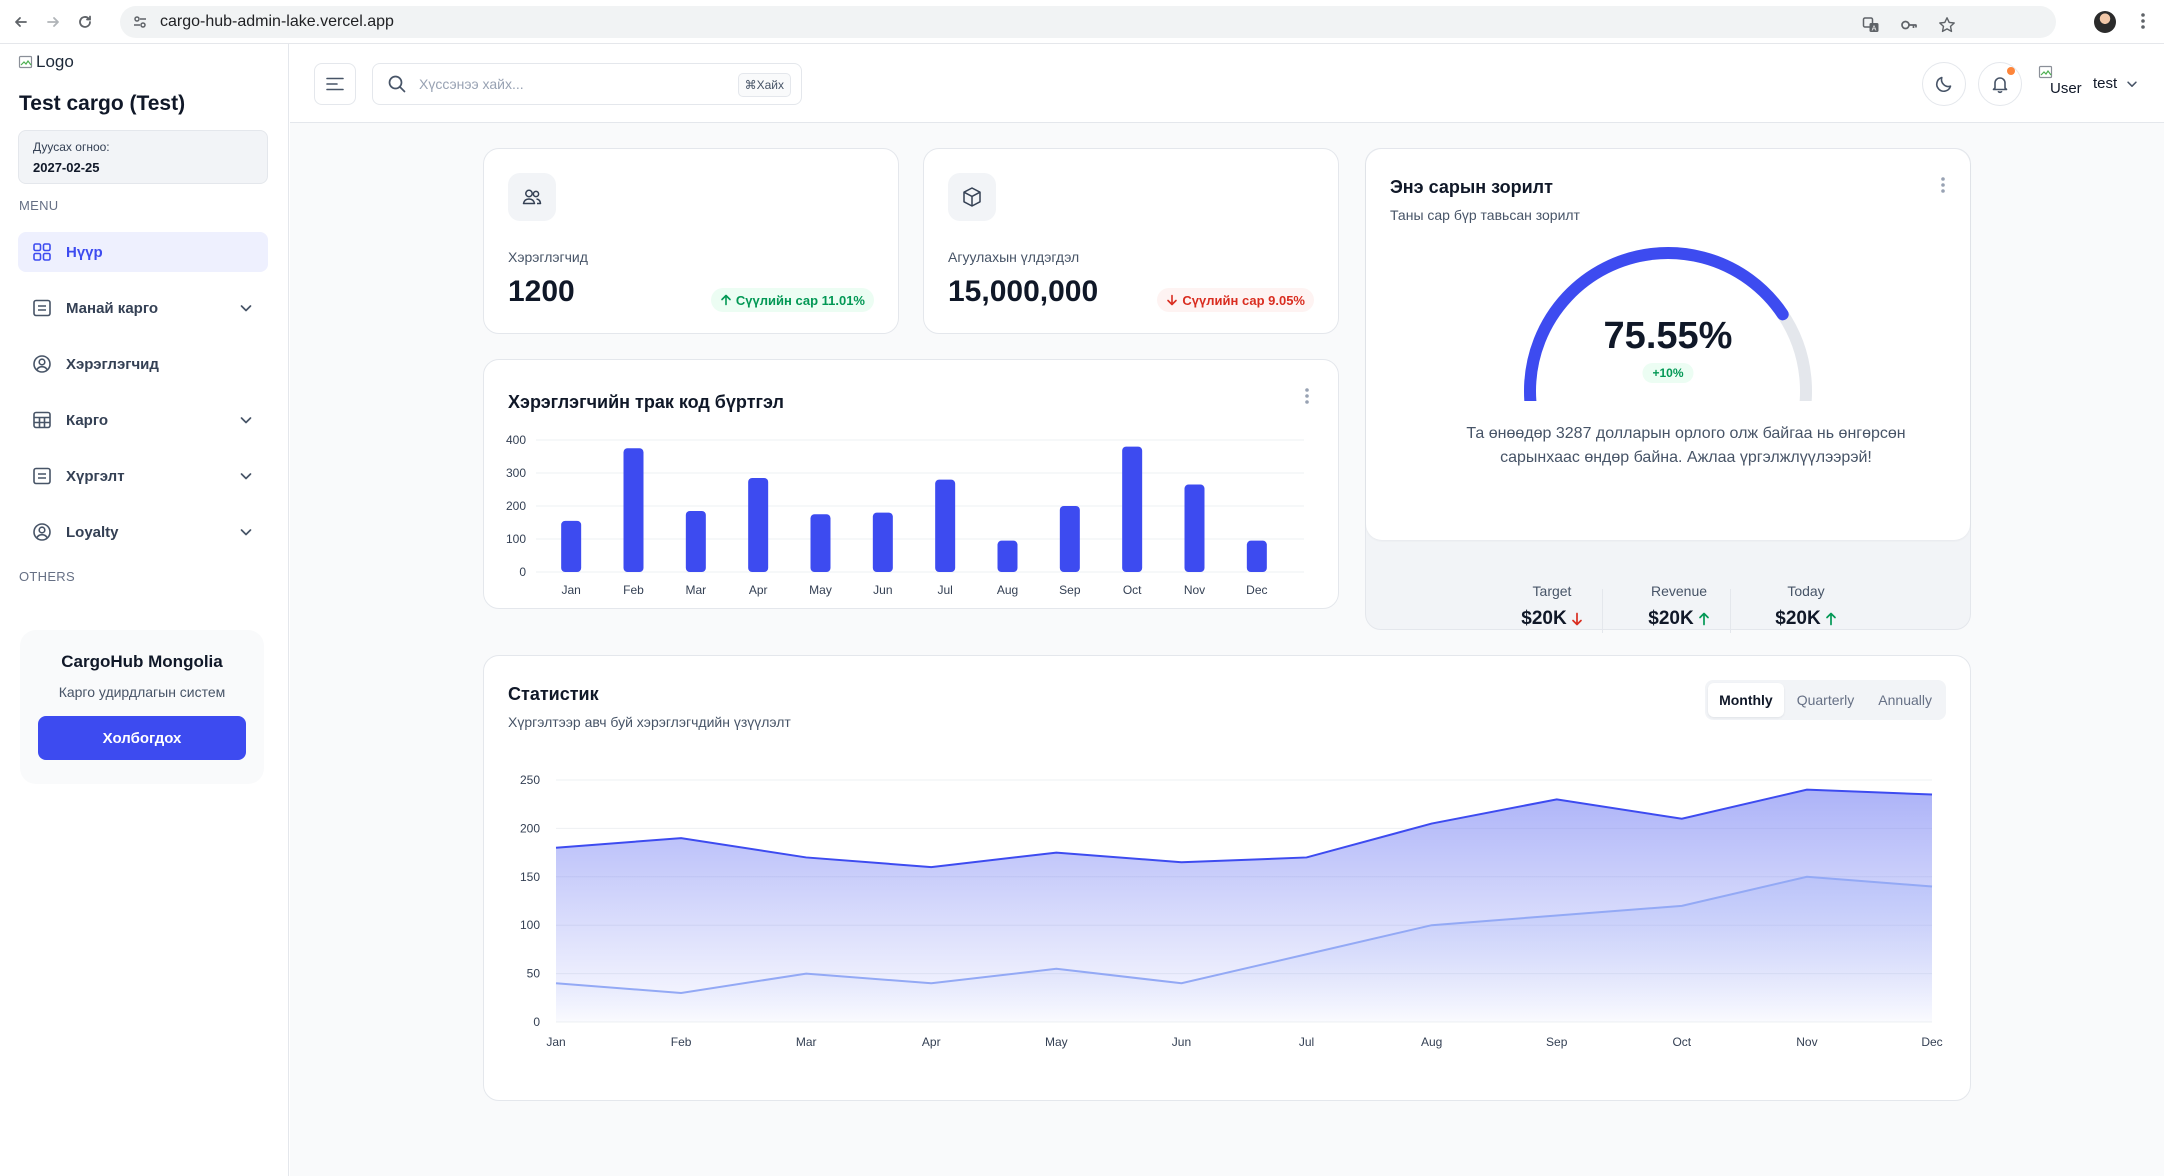 This screenshot has height=1176, width=2164. I want to click on series-line, so click(1244, 828).